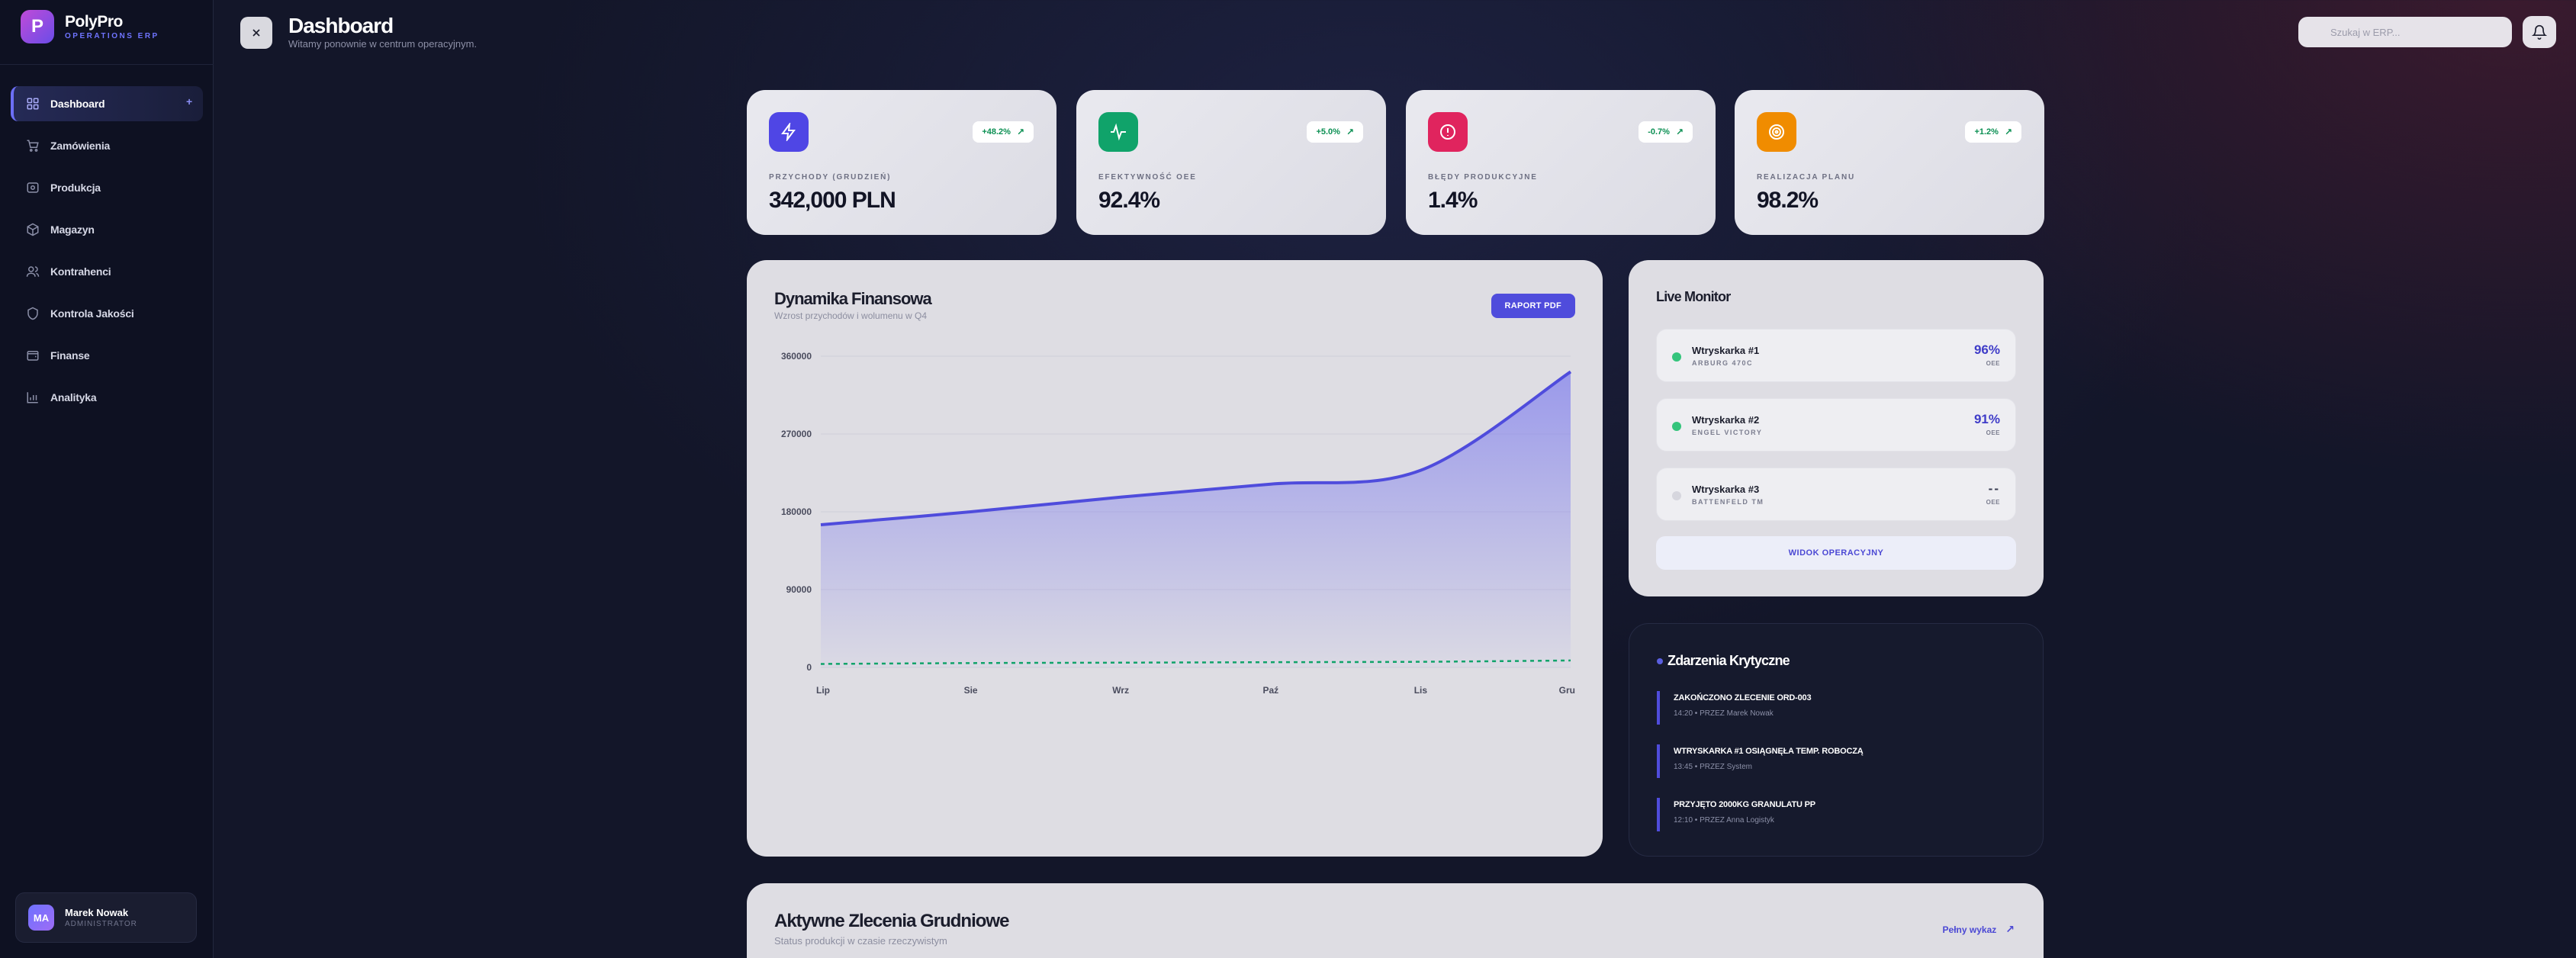 Image resolution: width=2576 pixels, height=958 pixels. I want to click on sidebar-item-production: Produkcja, so click(107, 187).